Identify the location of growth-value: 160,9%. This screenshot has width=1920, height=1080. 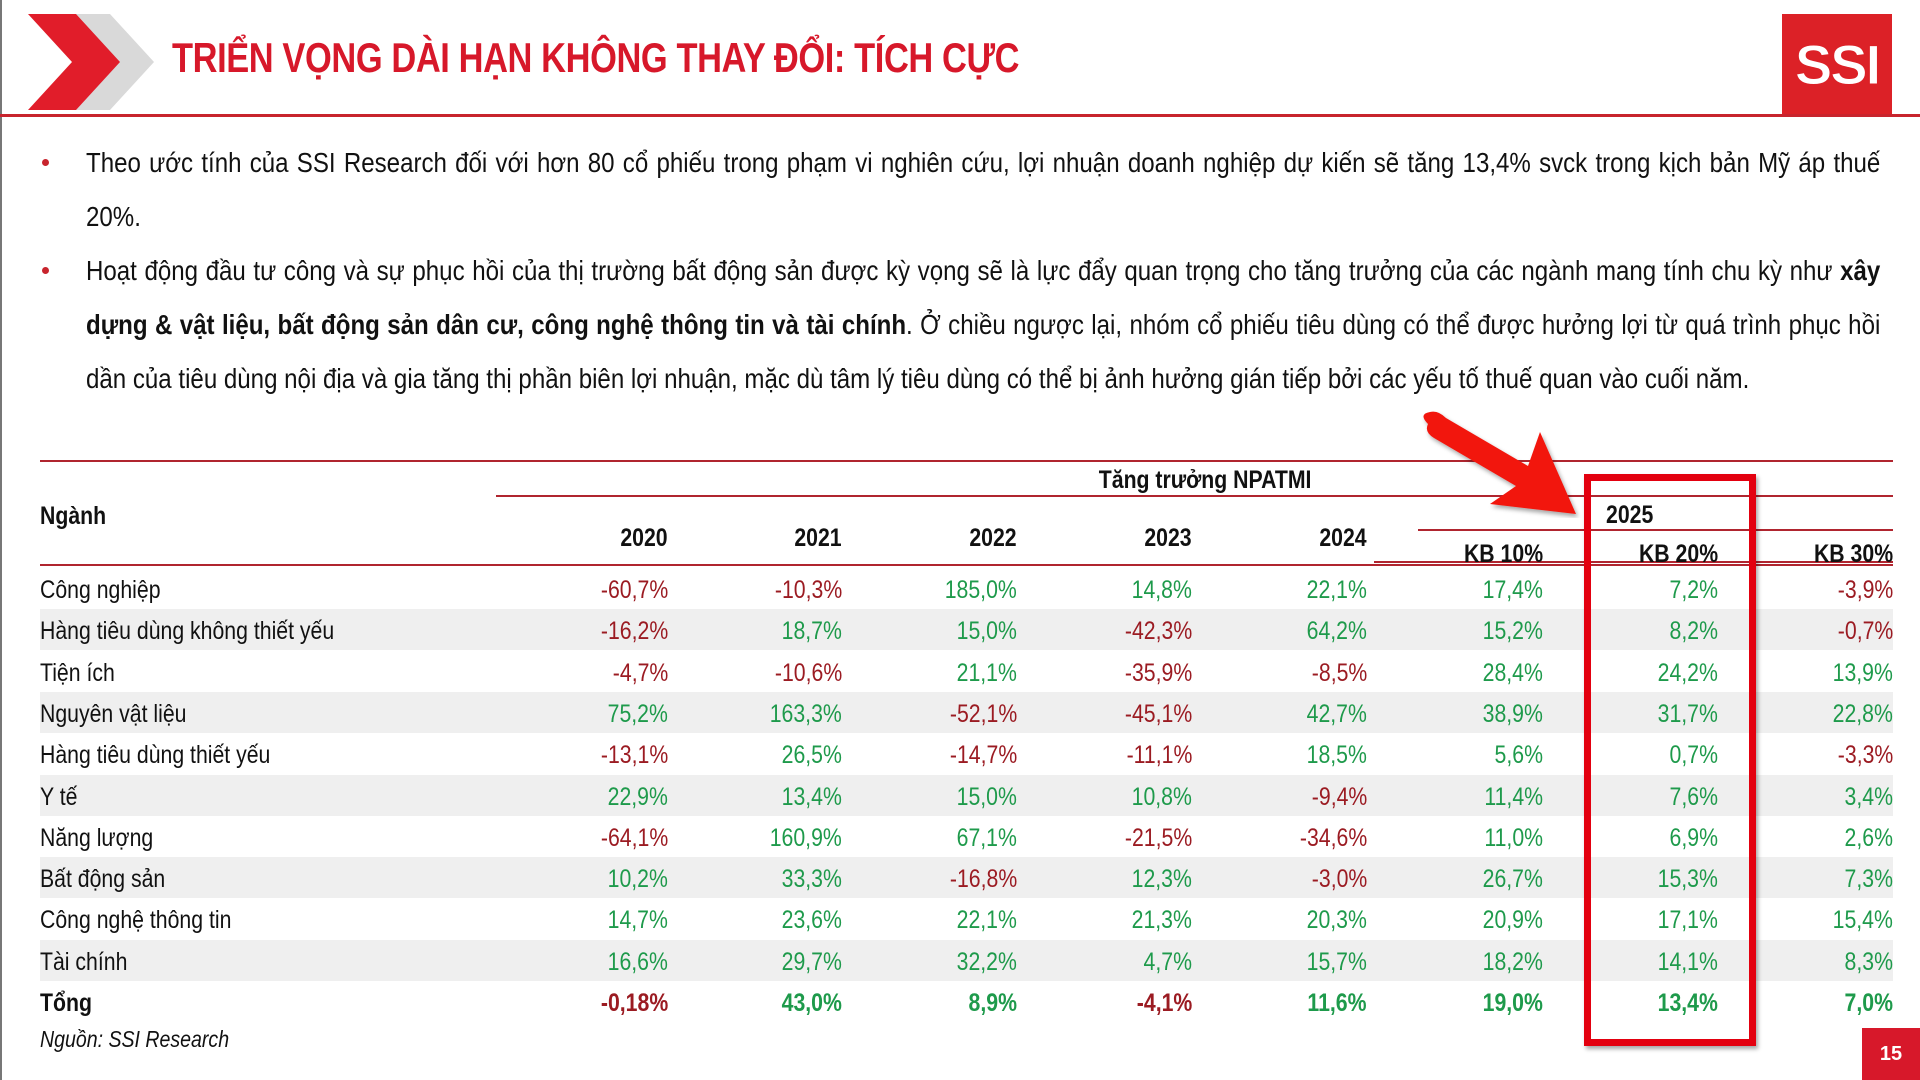
(805, 837).